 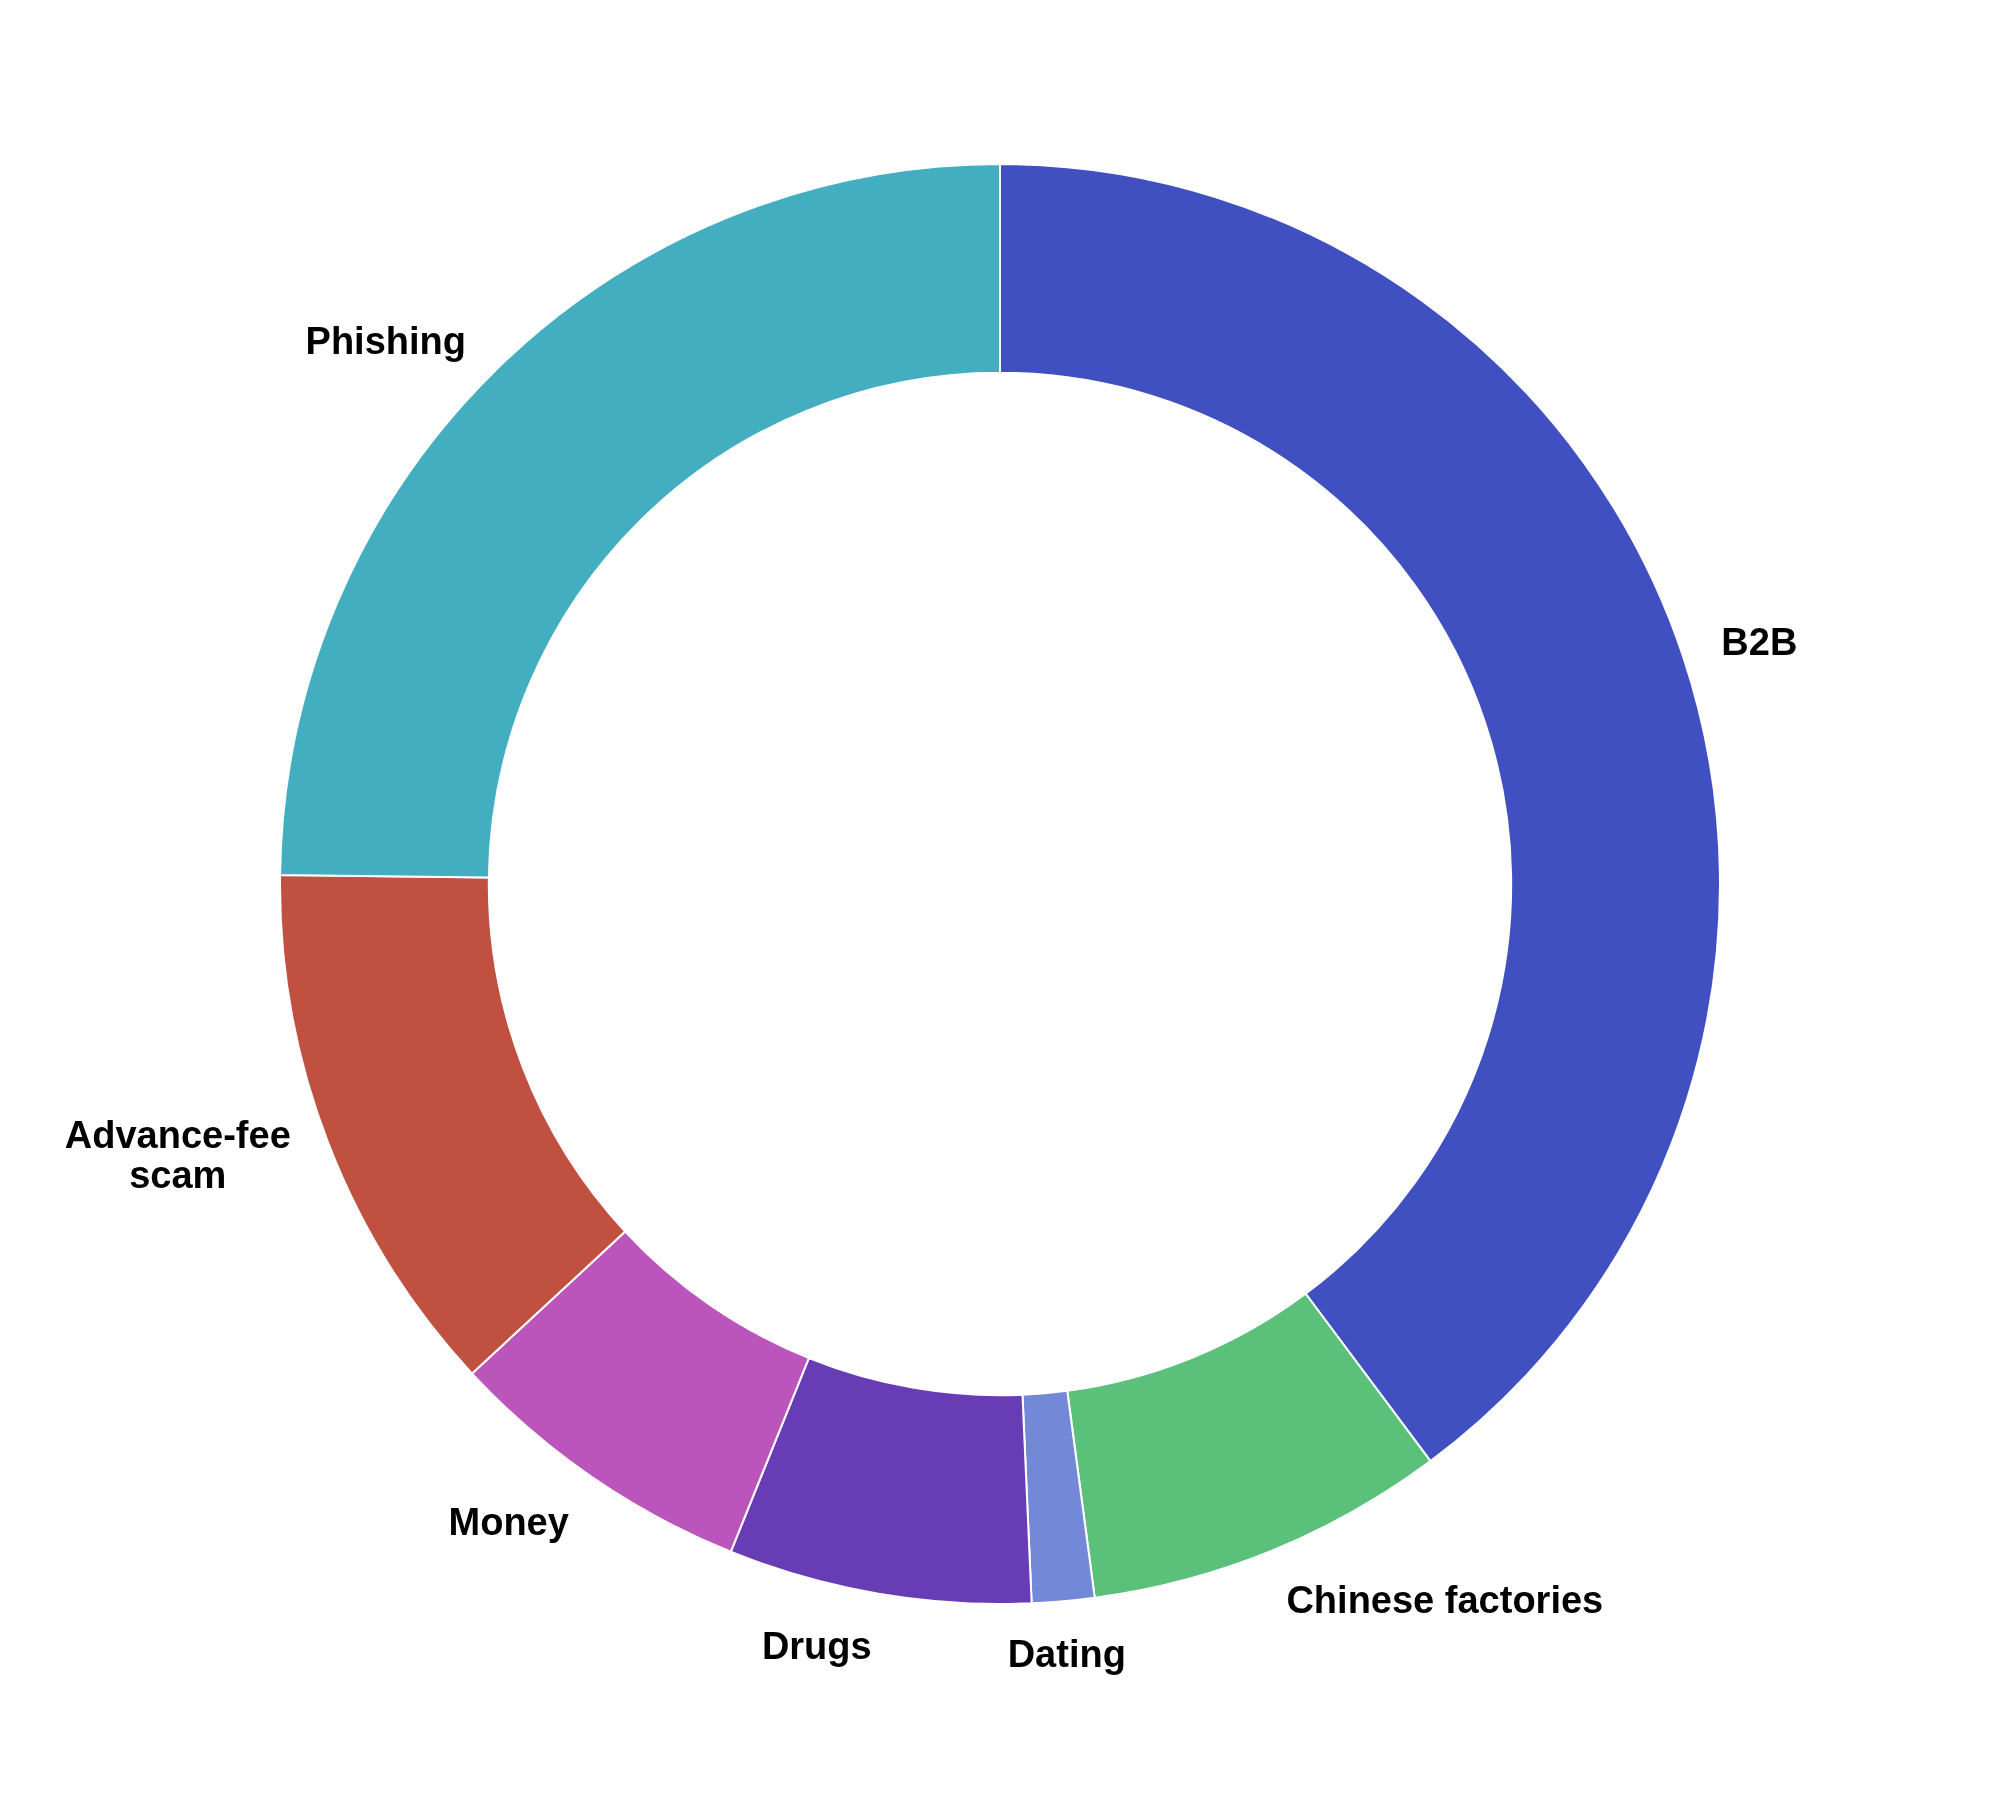 What do you see at coordinates (1759, 642) in the screenshot?
I see `slice-label: B2B` at bounding box center [1759, 642].